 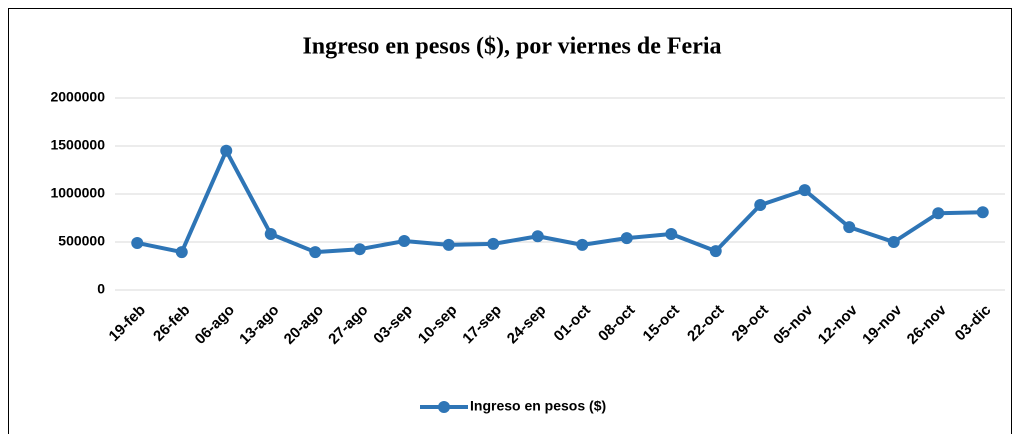 What do you see at coordinates (77, 193) in the screenshot?
I see `y-tick-label: 1000000` at bounding box center [77, 193].